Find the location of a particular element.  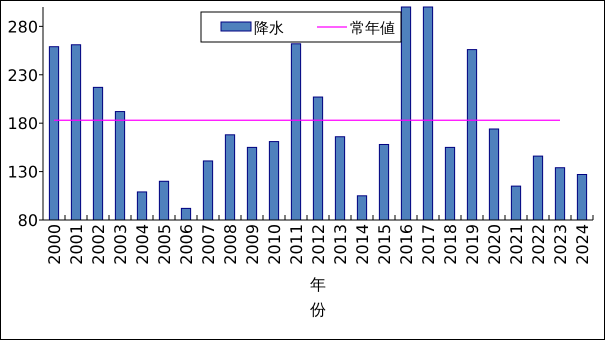

x-tick-label: 2003 is located at coordinates (120, 244).